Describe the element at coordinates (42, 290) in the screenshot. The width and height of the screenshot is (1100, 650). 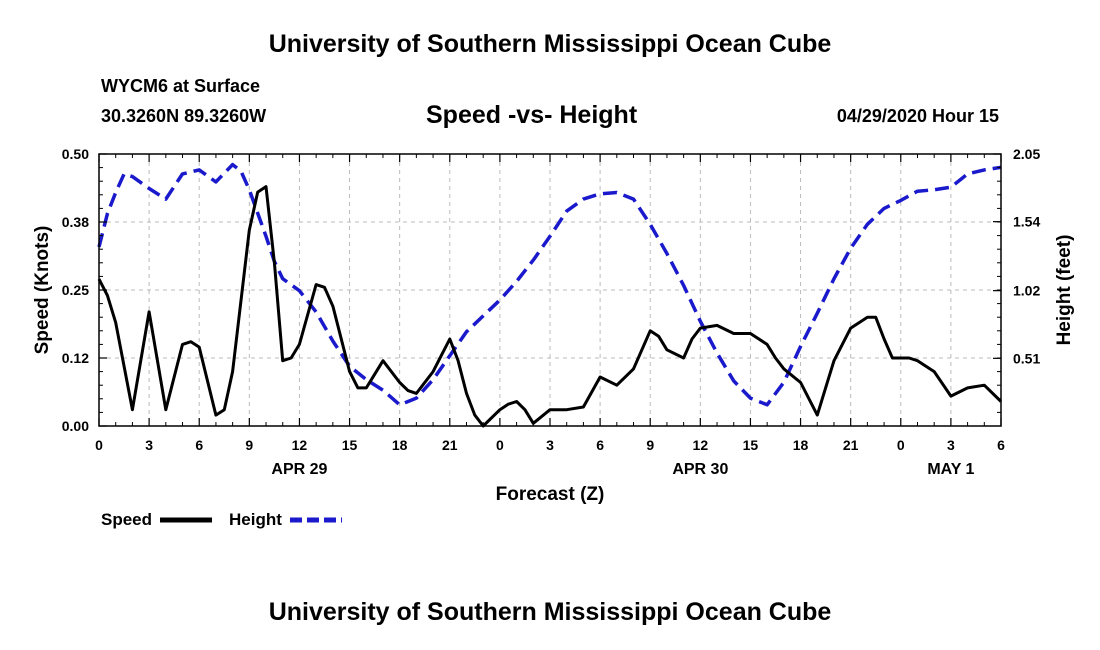
I see `y-axis-title: Speed (Knots)` at that location.